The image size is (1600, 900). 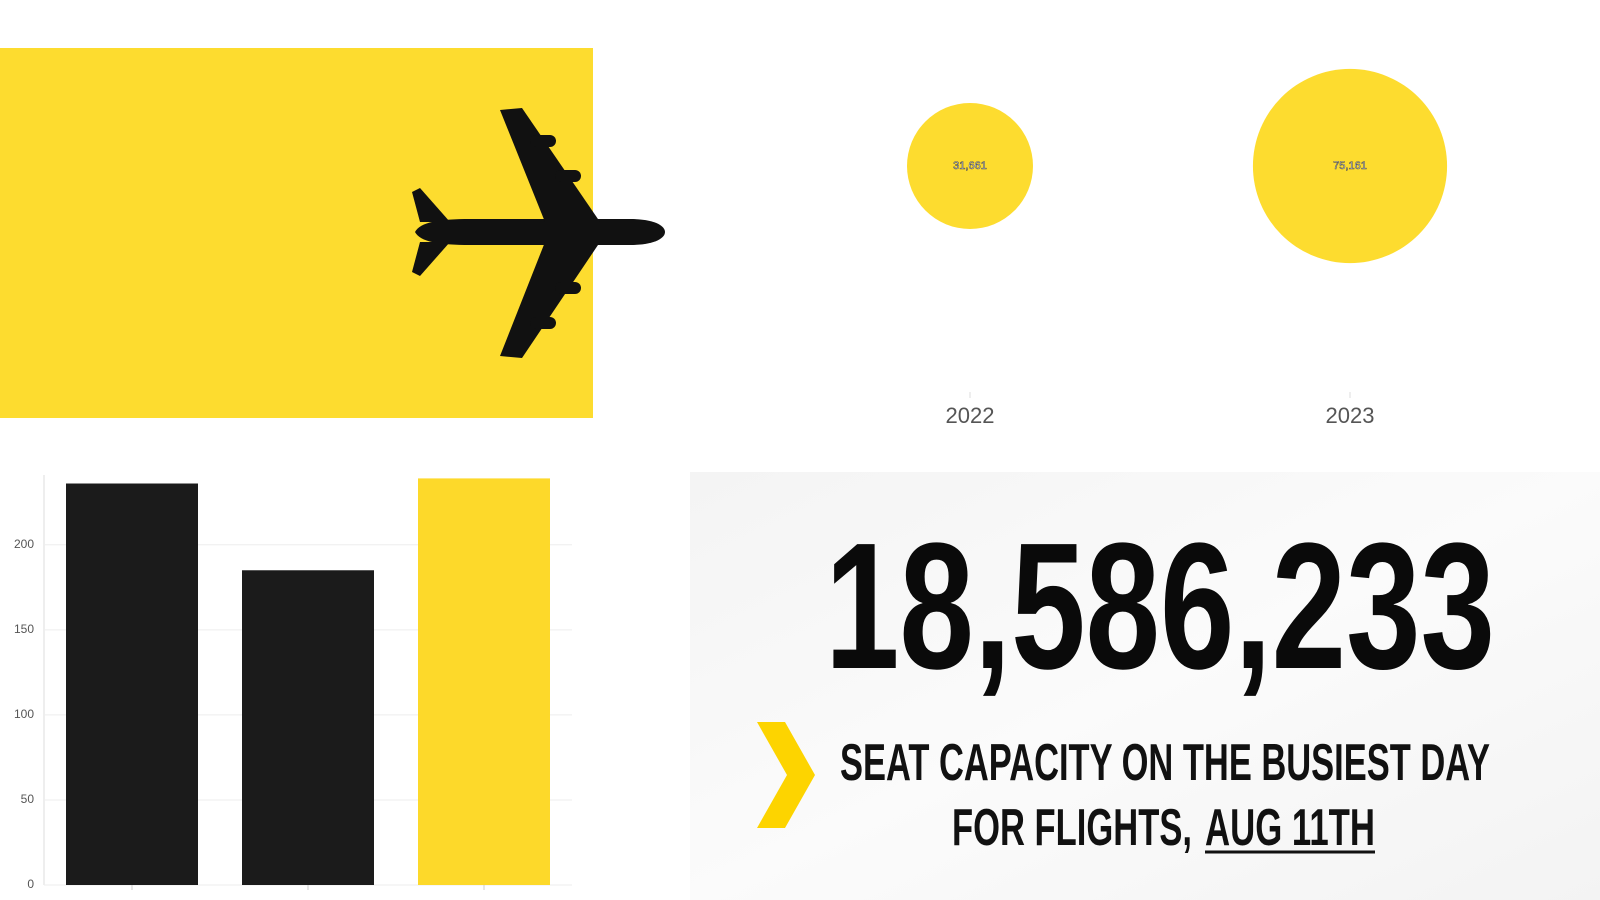 I want to click on bubble-label: 31,661, so click(x=970, y=166).